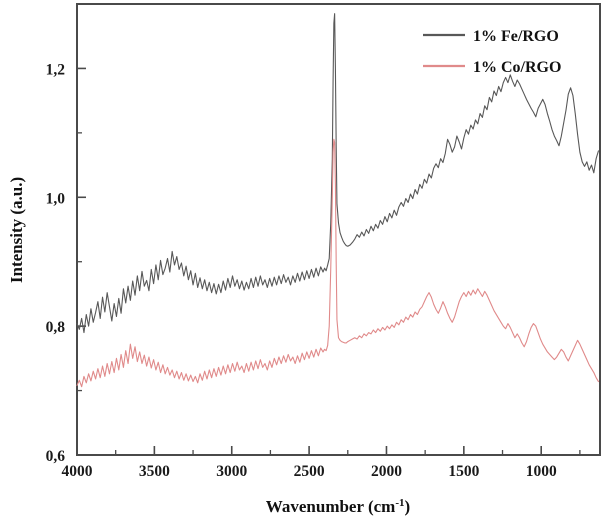  I want to click on x-tick-label: 2000, so click(386, 471).